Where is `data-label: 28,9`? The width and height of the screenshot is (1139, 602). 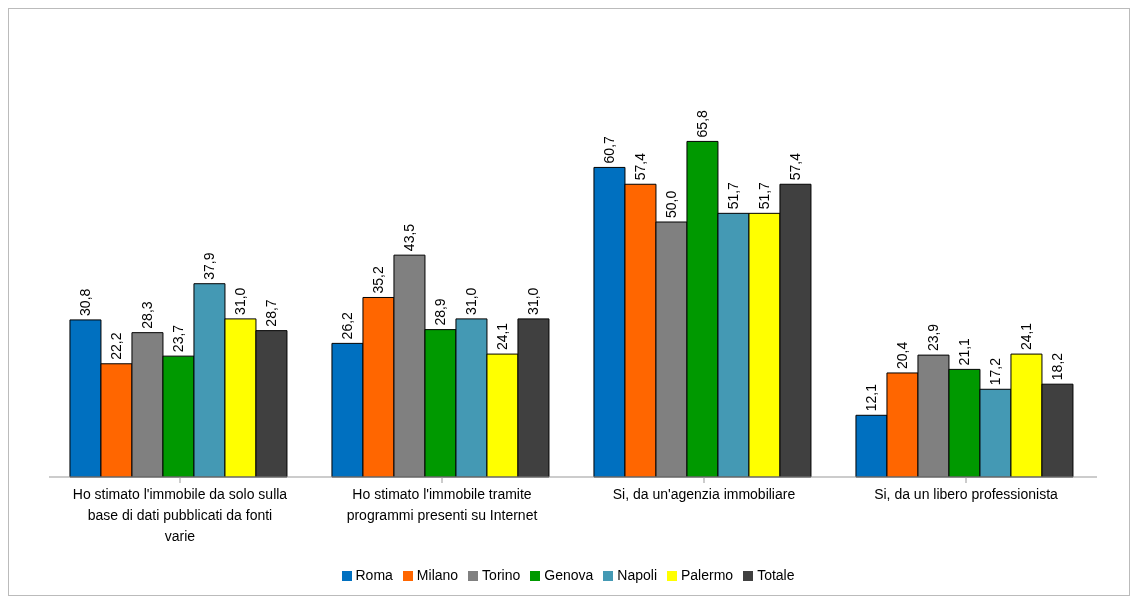
data-label: 28,9 is located at coordinates (440, 312).